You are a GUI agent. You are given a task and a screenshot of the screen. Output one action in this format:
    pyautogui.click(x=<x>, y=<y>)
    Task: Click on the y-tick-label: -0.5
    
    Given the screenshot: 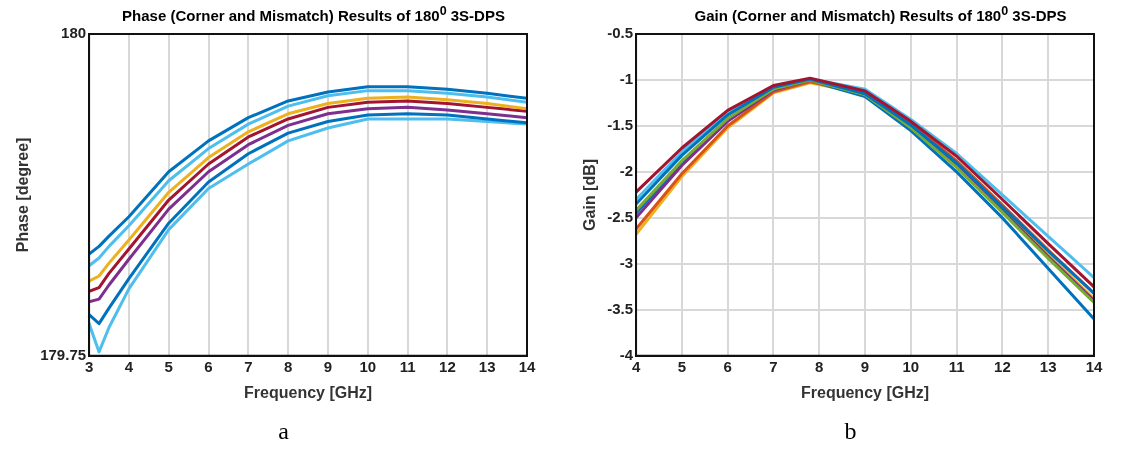 What is the action you would take?
    pyautogui.click(x=620, y=33)
    